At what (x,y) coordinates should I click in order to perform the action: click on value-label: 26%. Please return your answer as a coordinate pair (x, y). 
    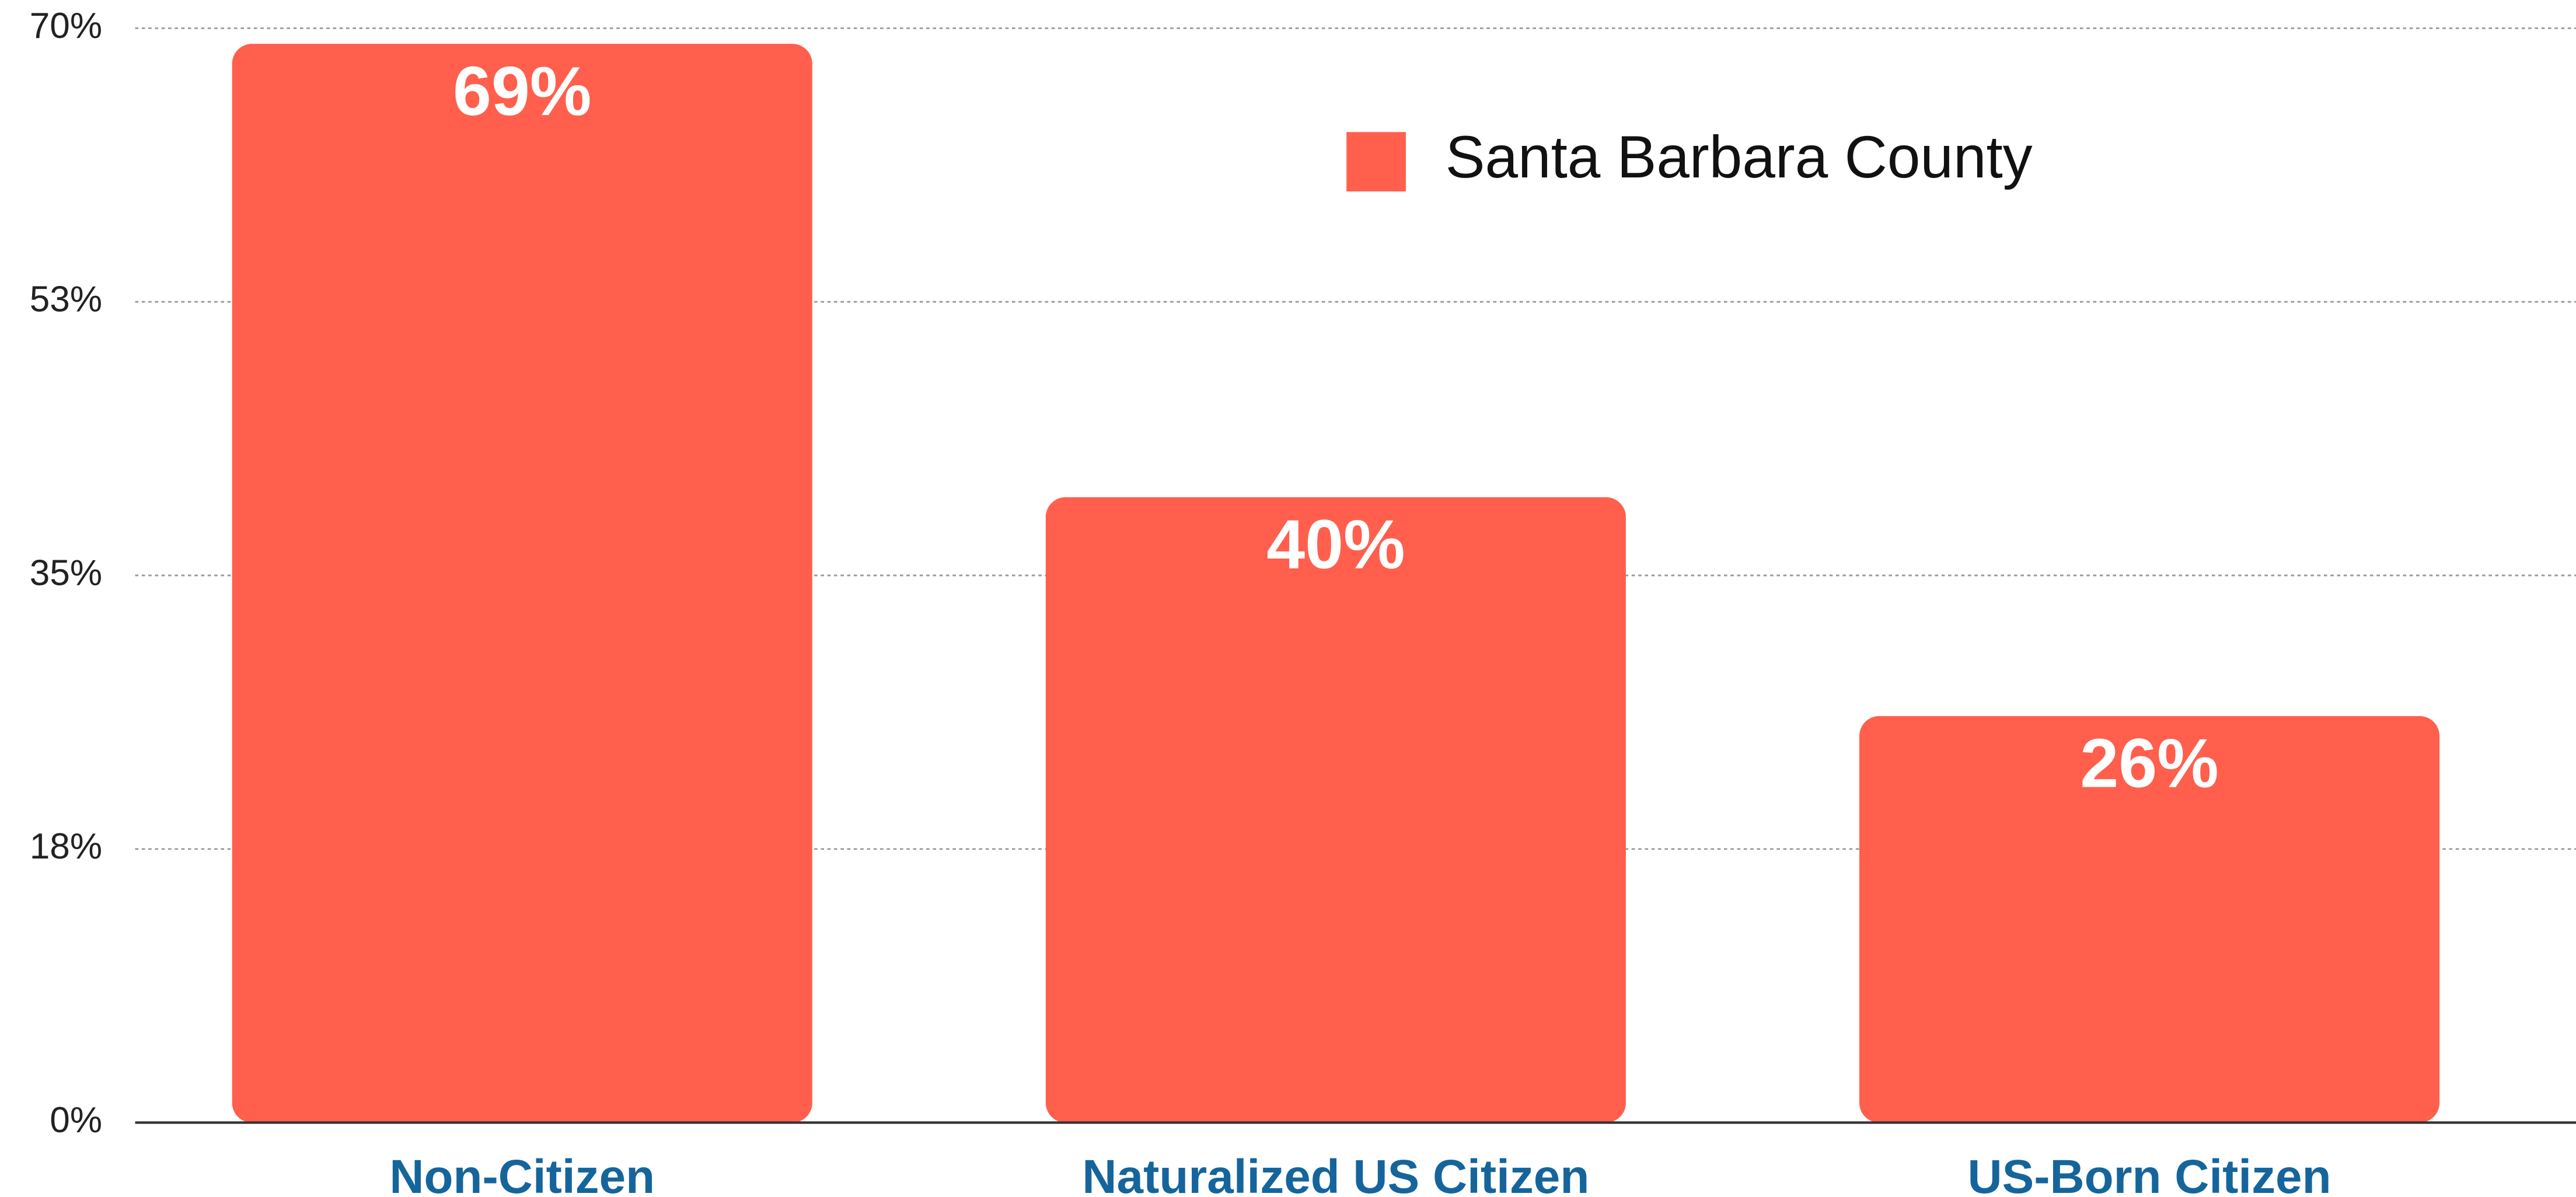
    Looking at the image, I should click on (2149, 763).